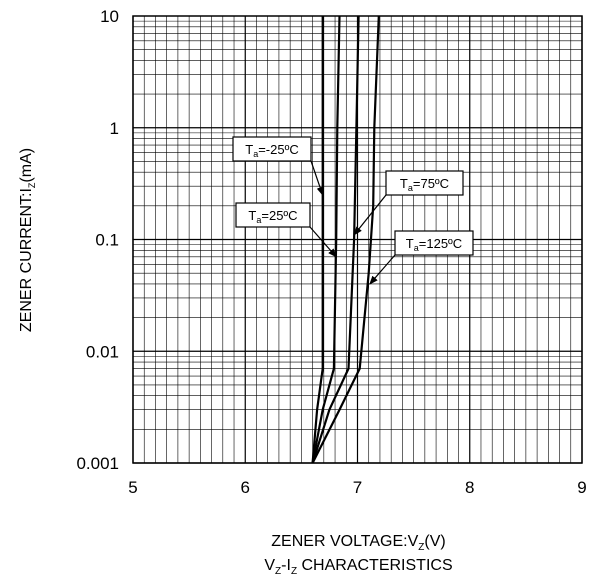 Image resolution: width=608 pixels, height=585 pixels. What do you see at coordinates (245, 487) in the screenshot?
I see `x-tick-label: 6` at bounding box center [245, 487].